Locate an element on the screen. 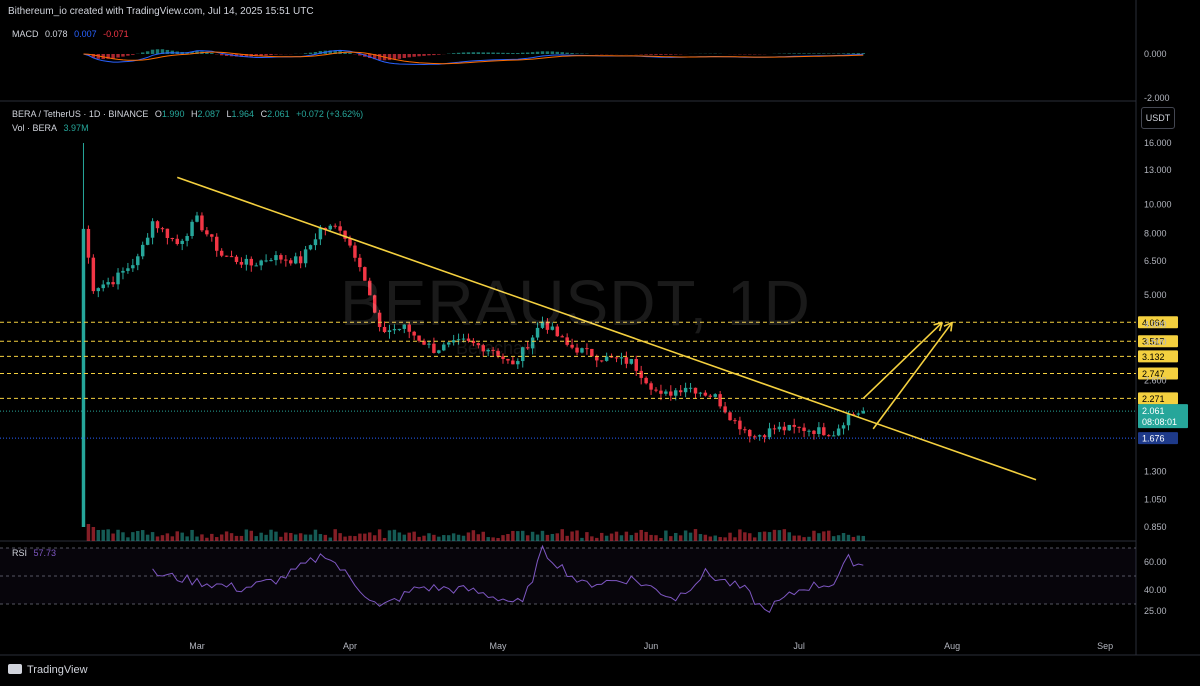 This screenshot has height=686, width=1200. open-value: 1.990 is located at coordinates (173, 114).